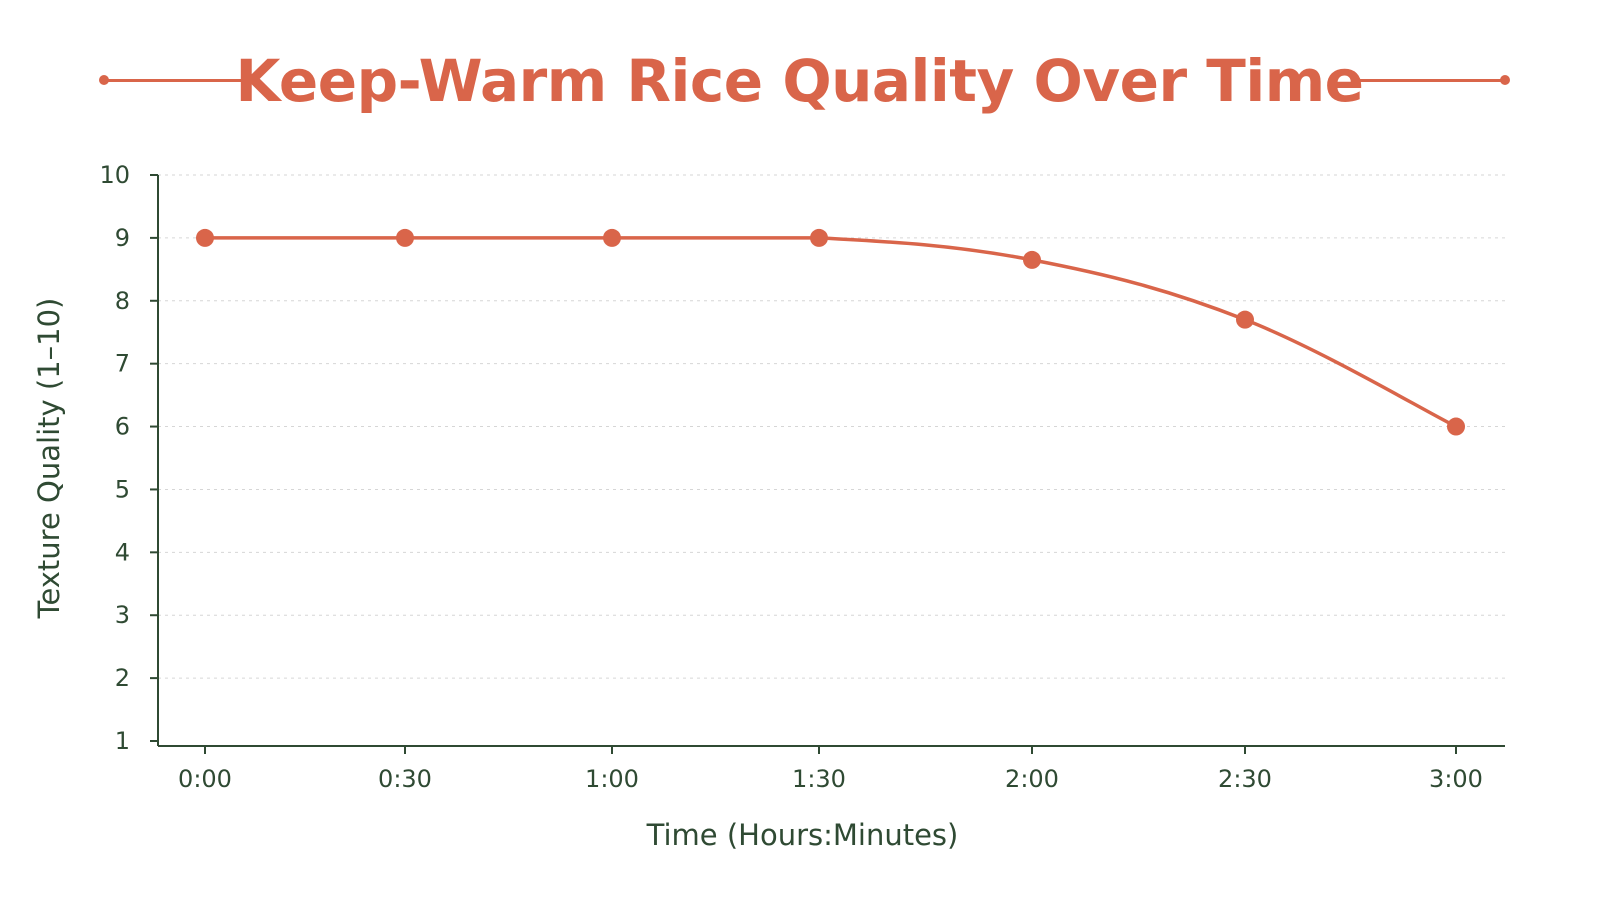  Describe the element at coordinates (405, 779) in the screenshot. I see `x-tick-label: 0:30` at that location.